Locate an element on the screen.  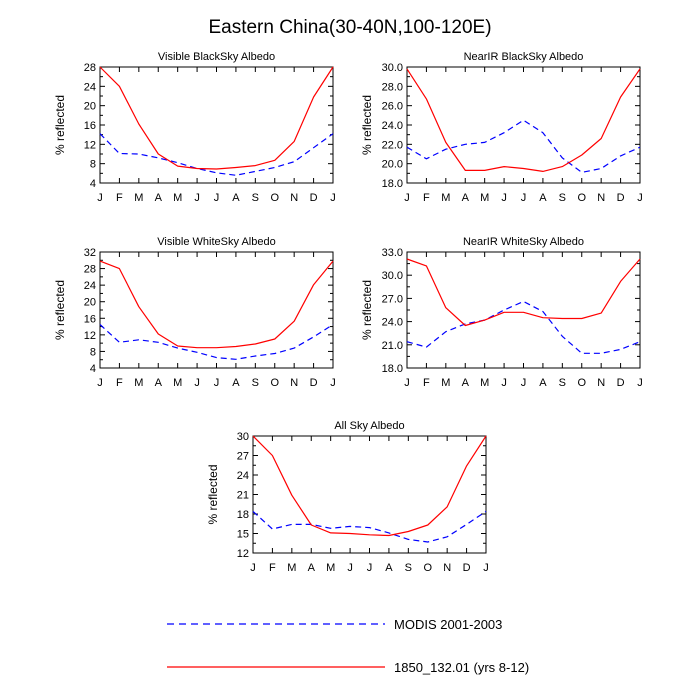
y-tick-label: 28 is located at coordinates (90, 270).